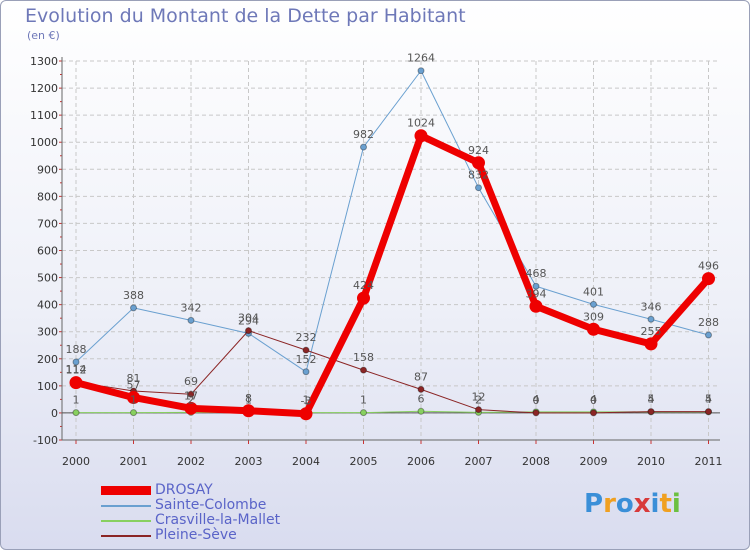  What do you see at coordinates (363, 285) in the screenshot?
I see `data-label: 424` at bounding box center [363, 285].